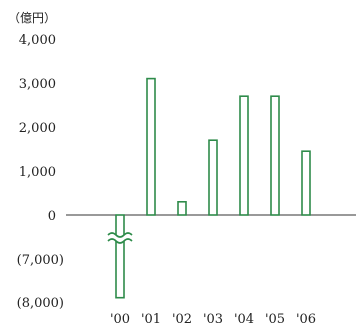 The image size is (358, 327). I want to click on x-tick-label: '03, so click(213, 319).